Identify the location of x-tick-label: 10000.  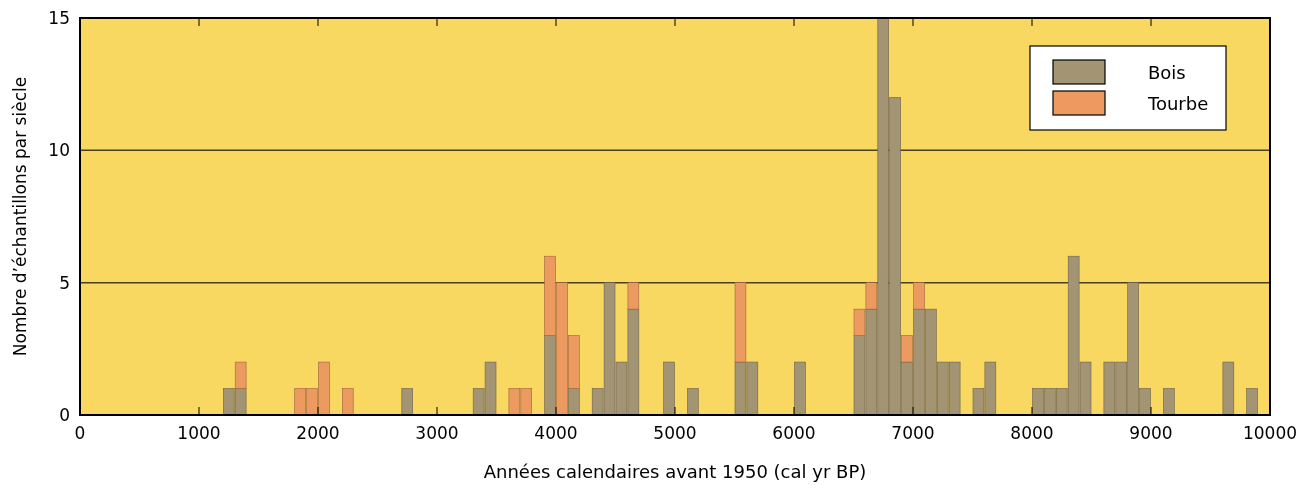
(1270, 433).